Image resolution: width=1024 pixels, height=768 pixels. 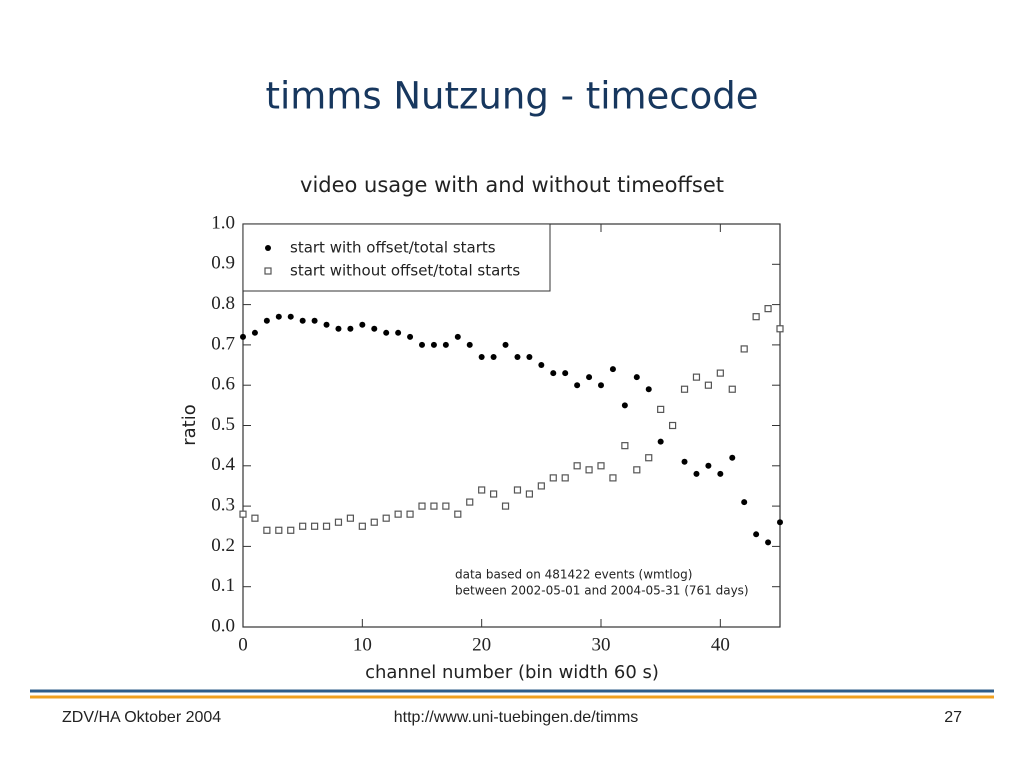 I want to click on y-tick-label: 0.2, so click(x=223, y=545).